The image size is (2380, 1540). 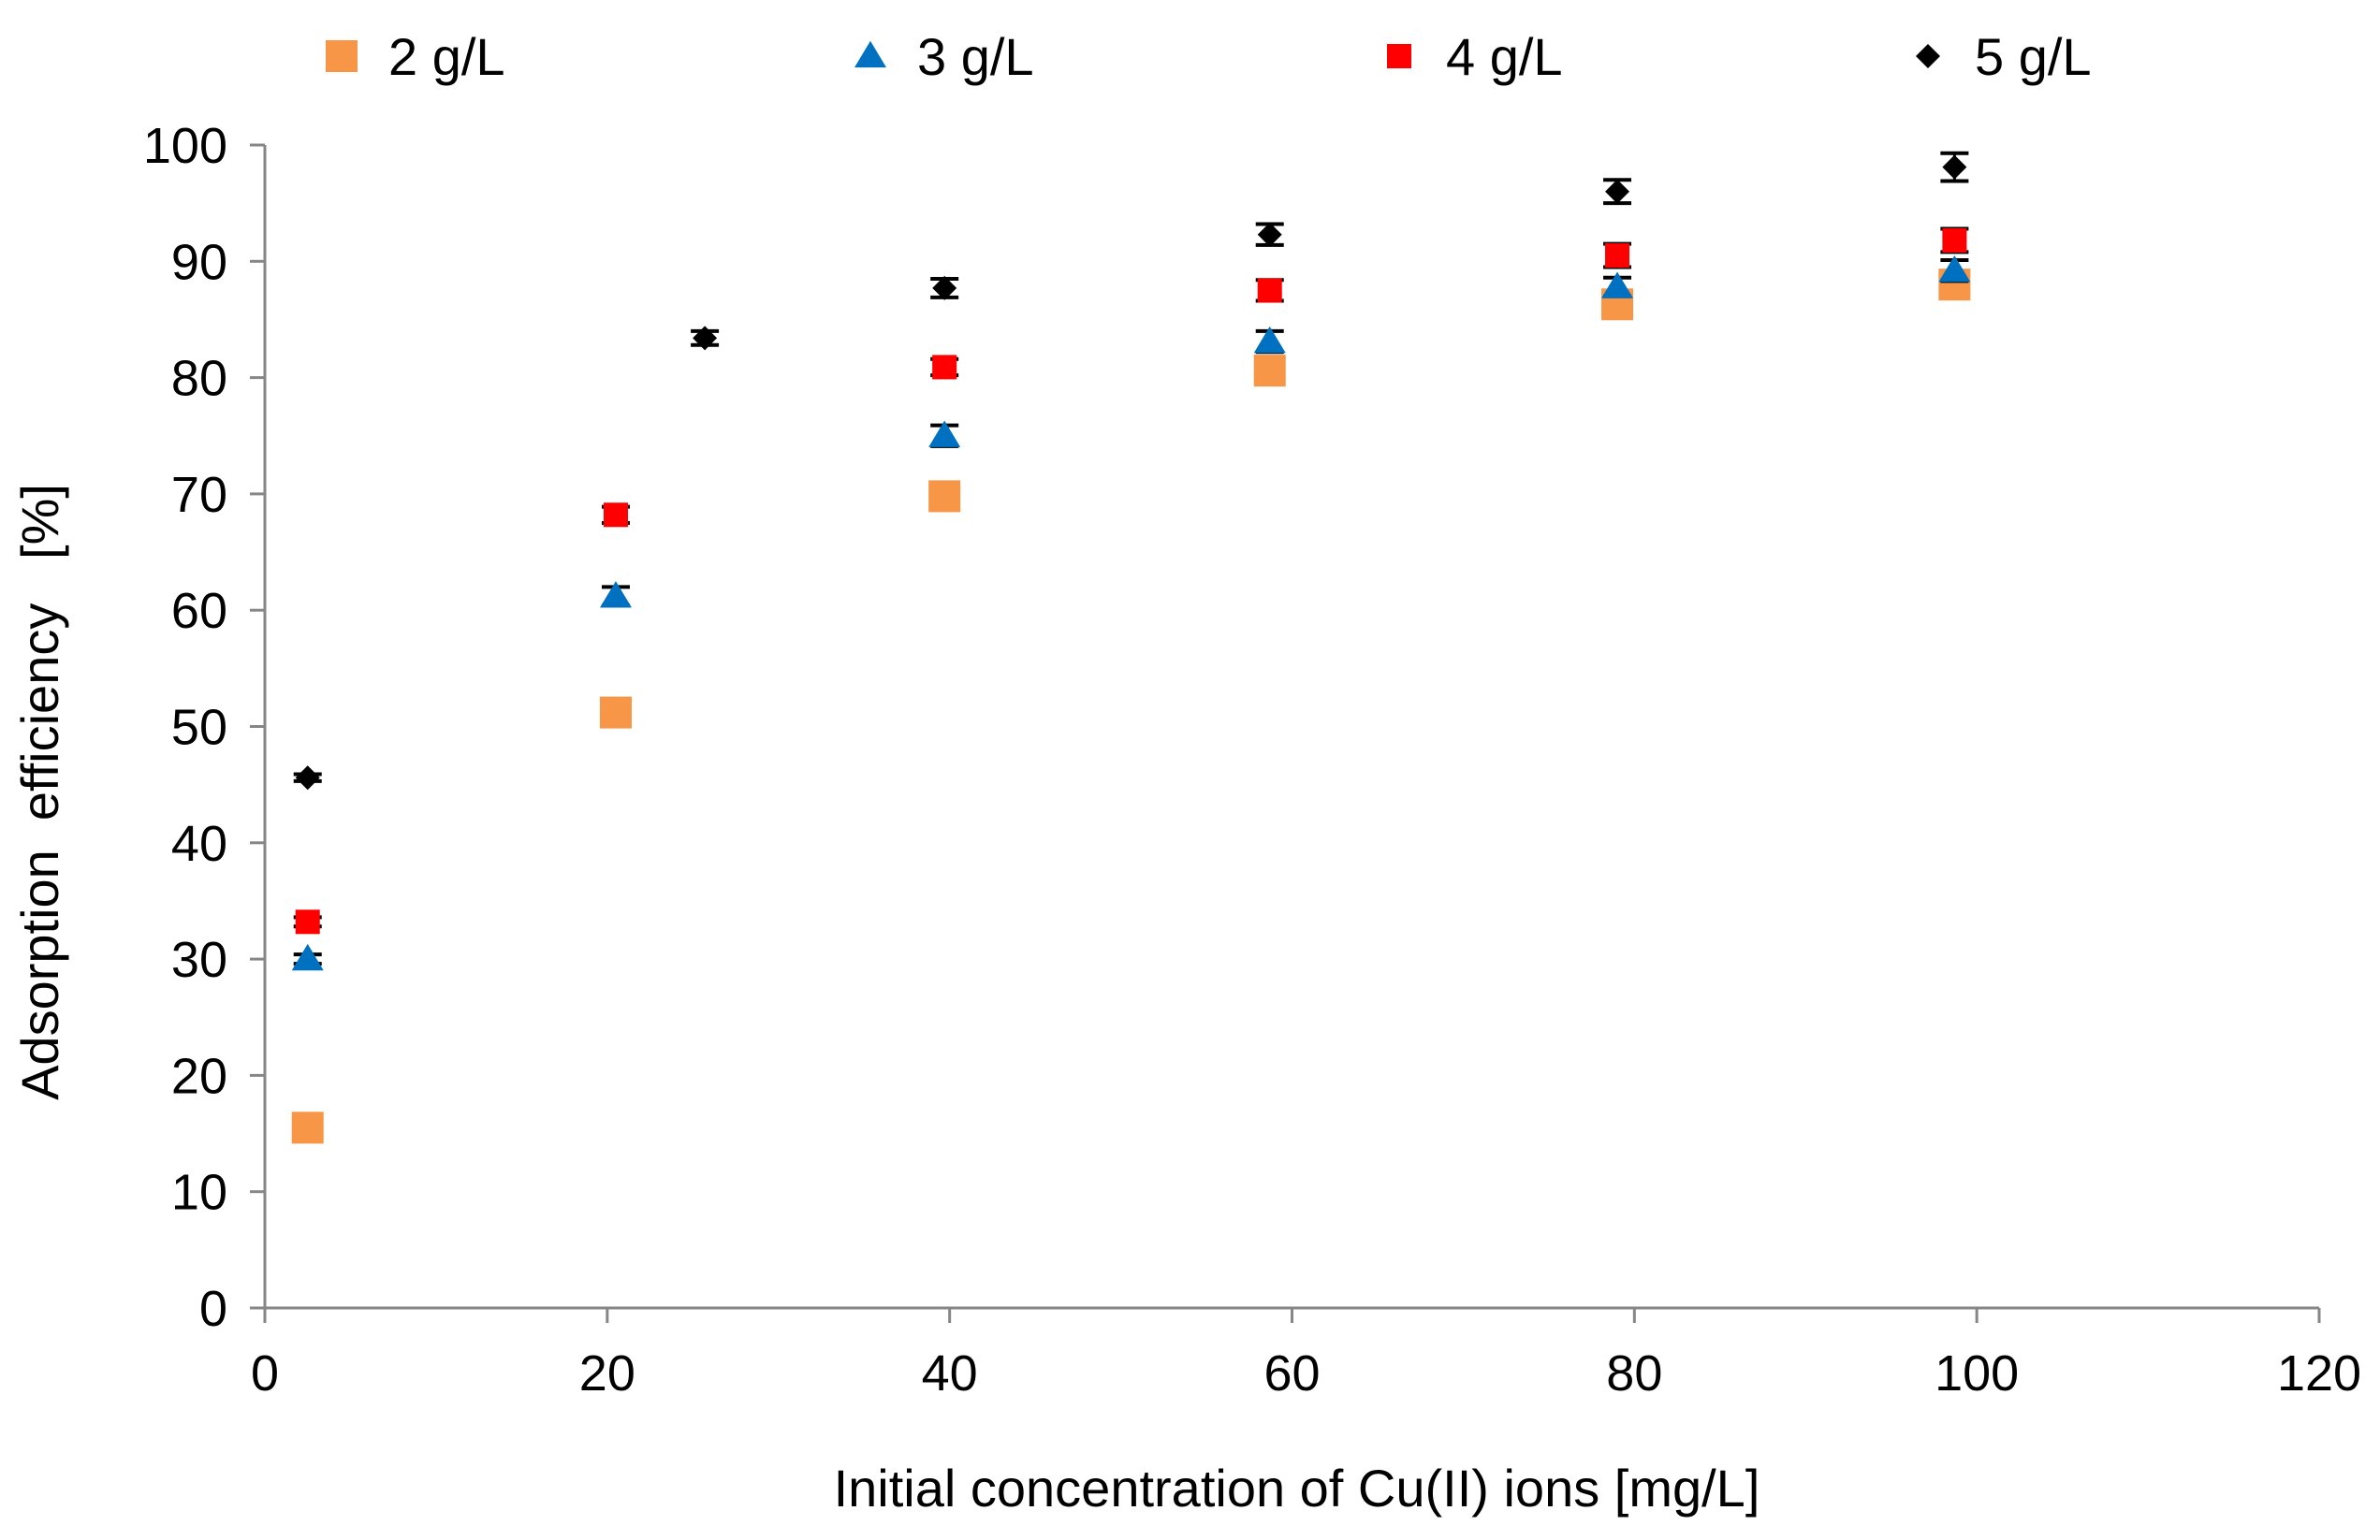 I want to click on x-tick-label: 20, so click(x=607, y=1374).